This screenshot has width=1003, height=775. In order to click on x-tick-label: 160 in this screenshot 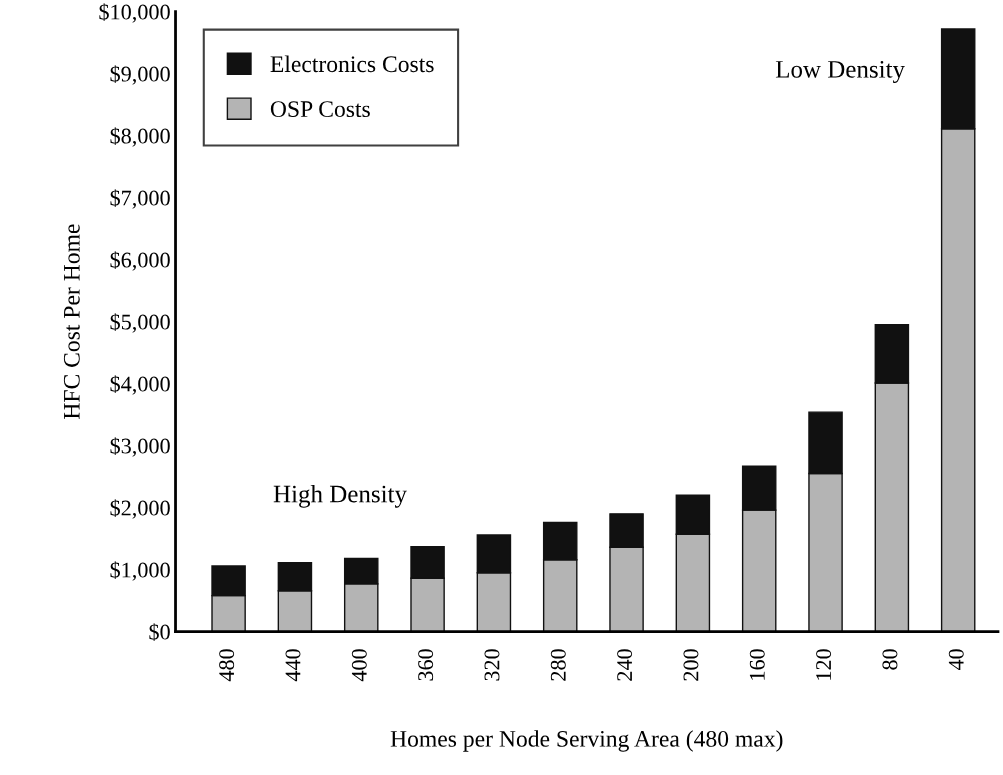, I will do `click(757, 664)`.